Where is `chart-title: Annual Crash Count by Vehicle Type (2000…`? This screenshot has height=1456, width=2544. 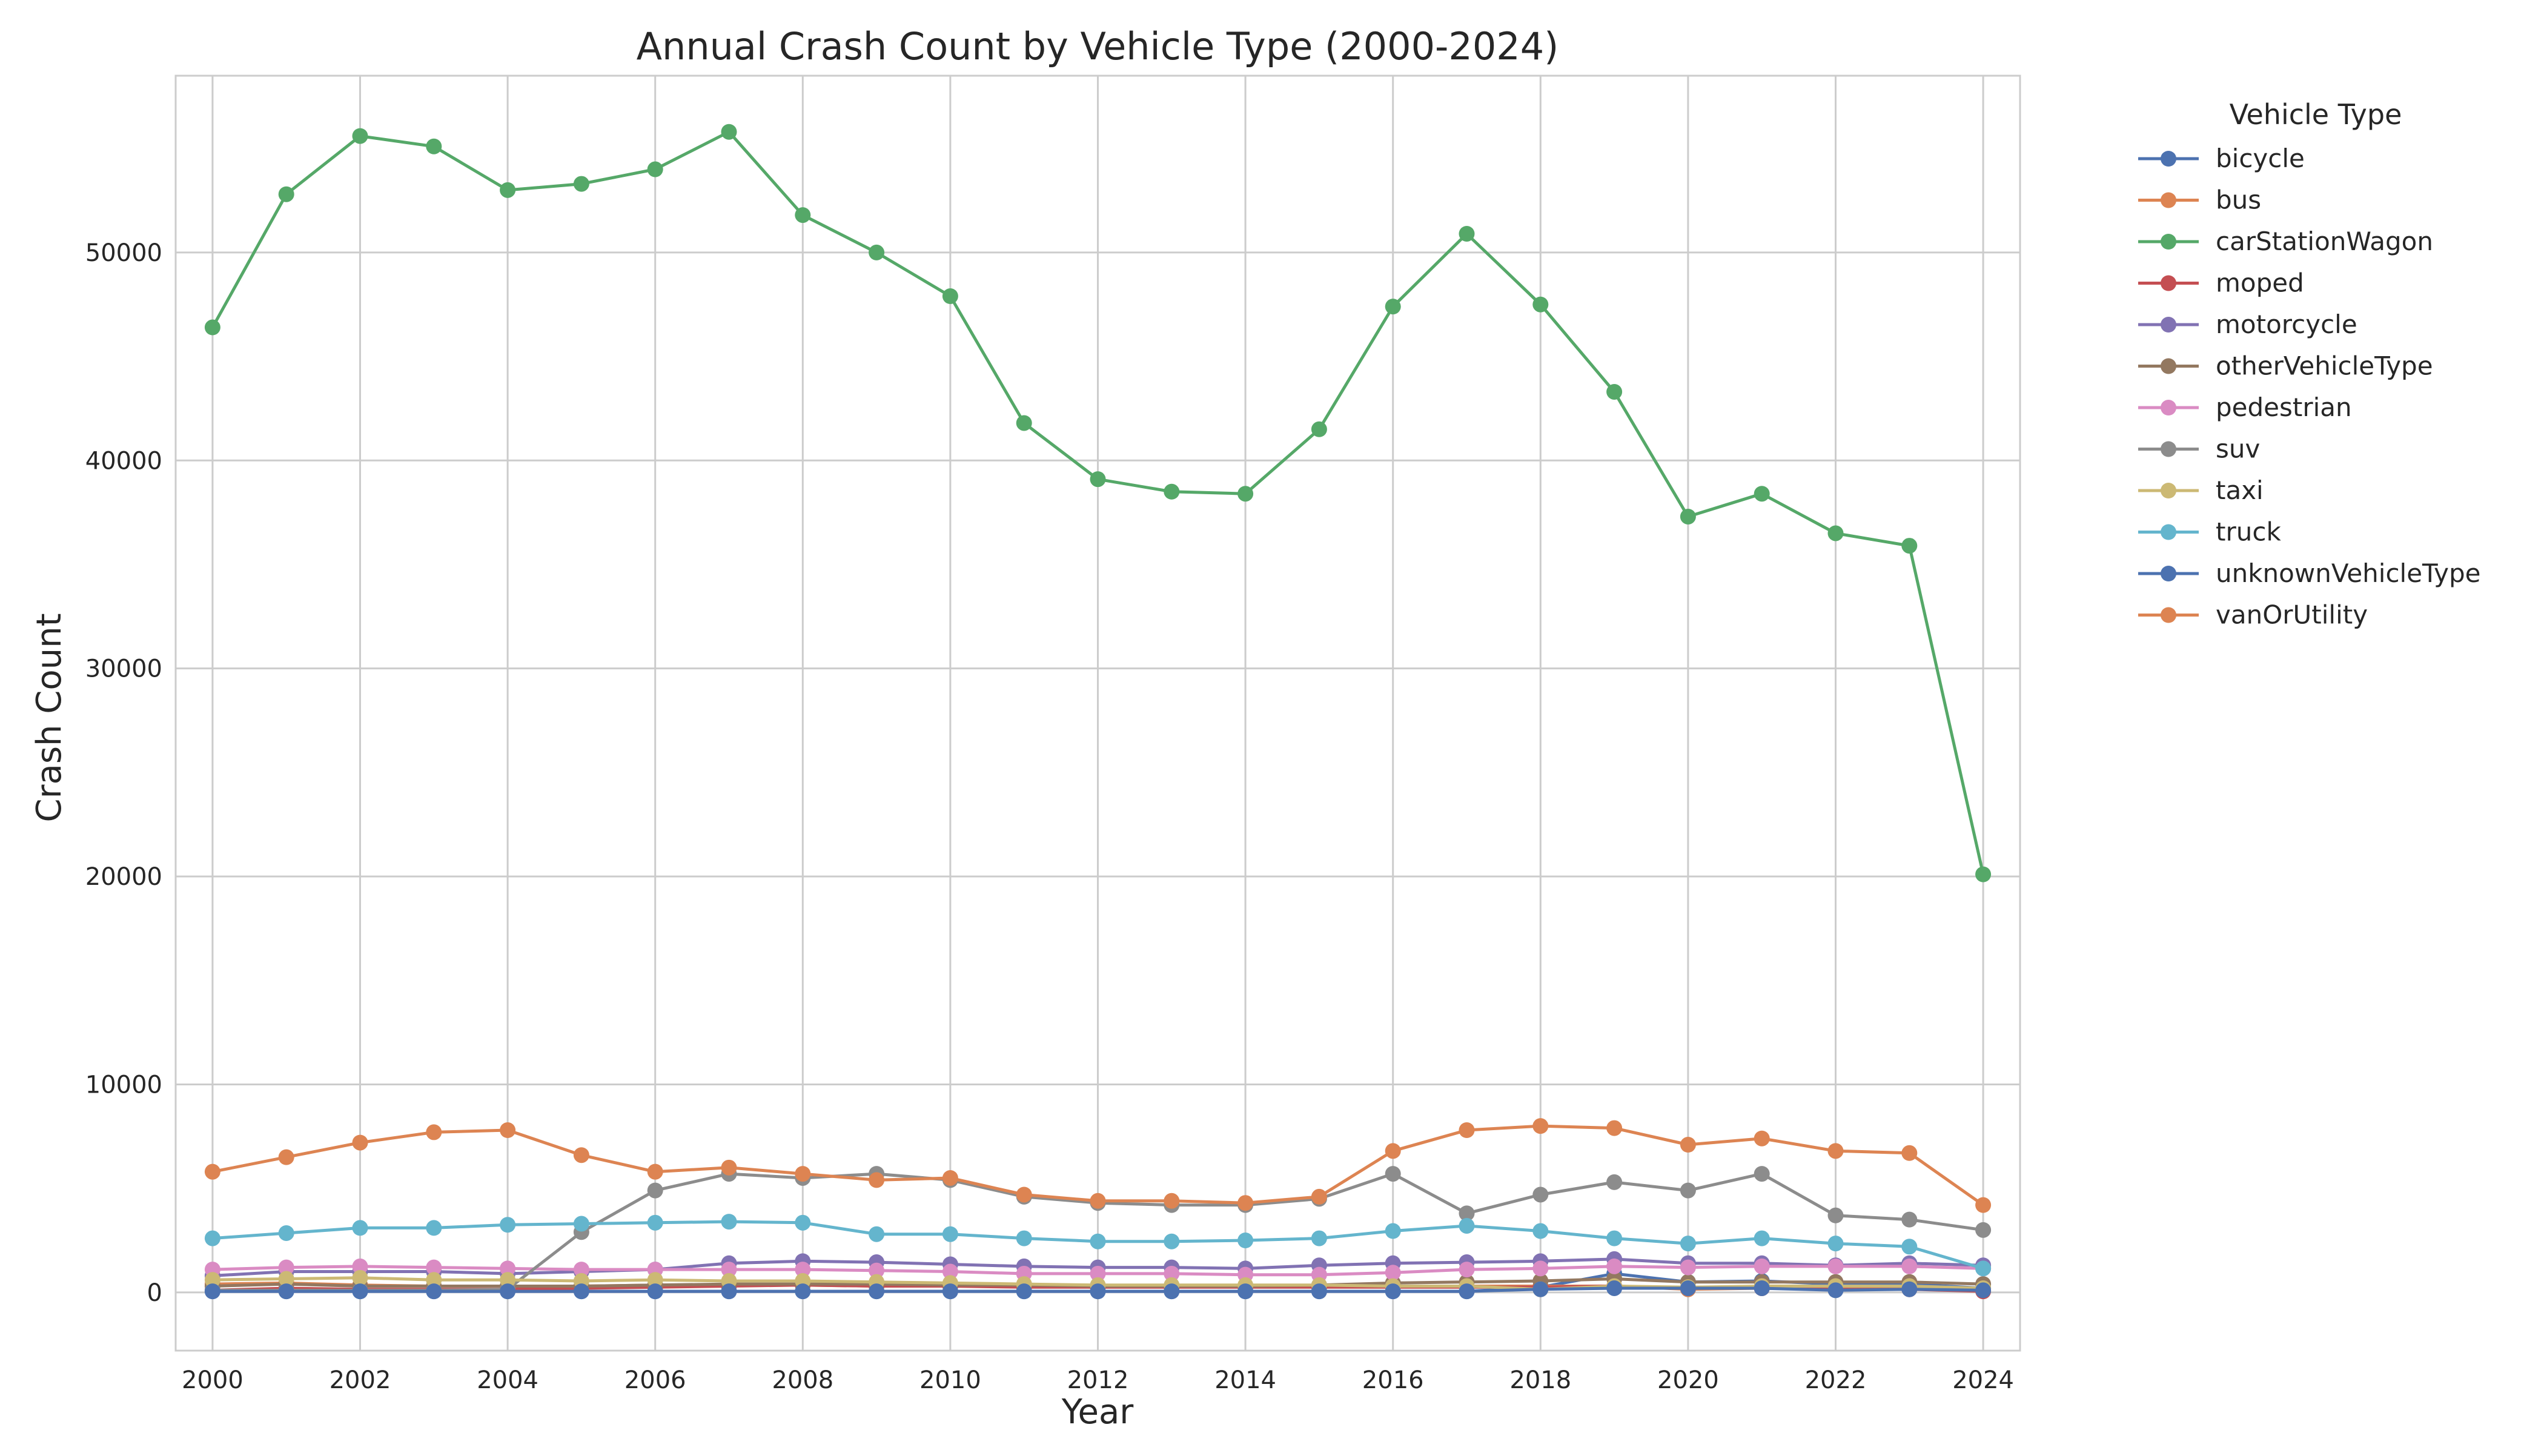
chart-title: Annual Crash Count by Vehicle Type (2000… is located at coordinates (1098, 46).